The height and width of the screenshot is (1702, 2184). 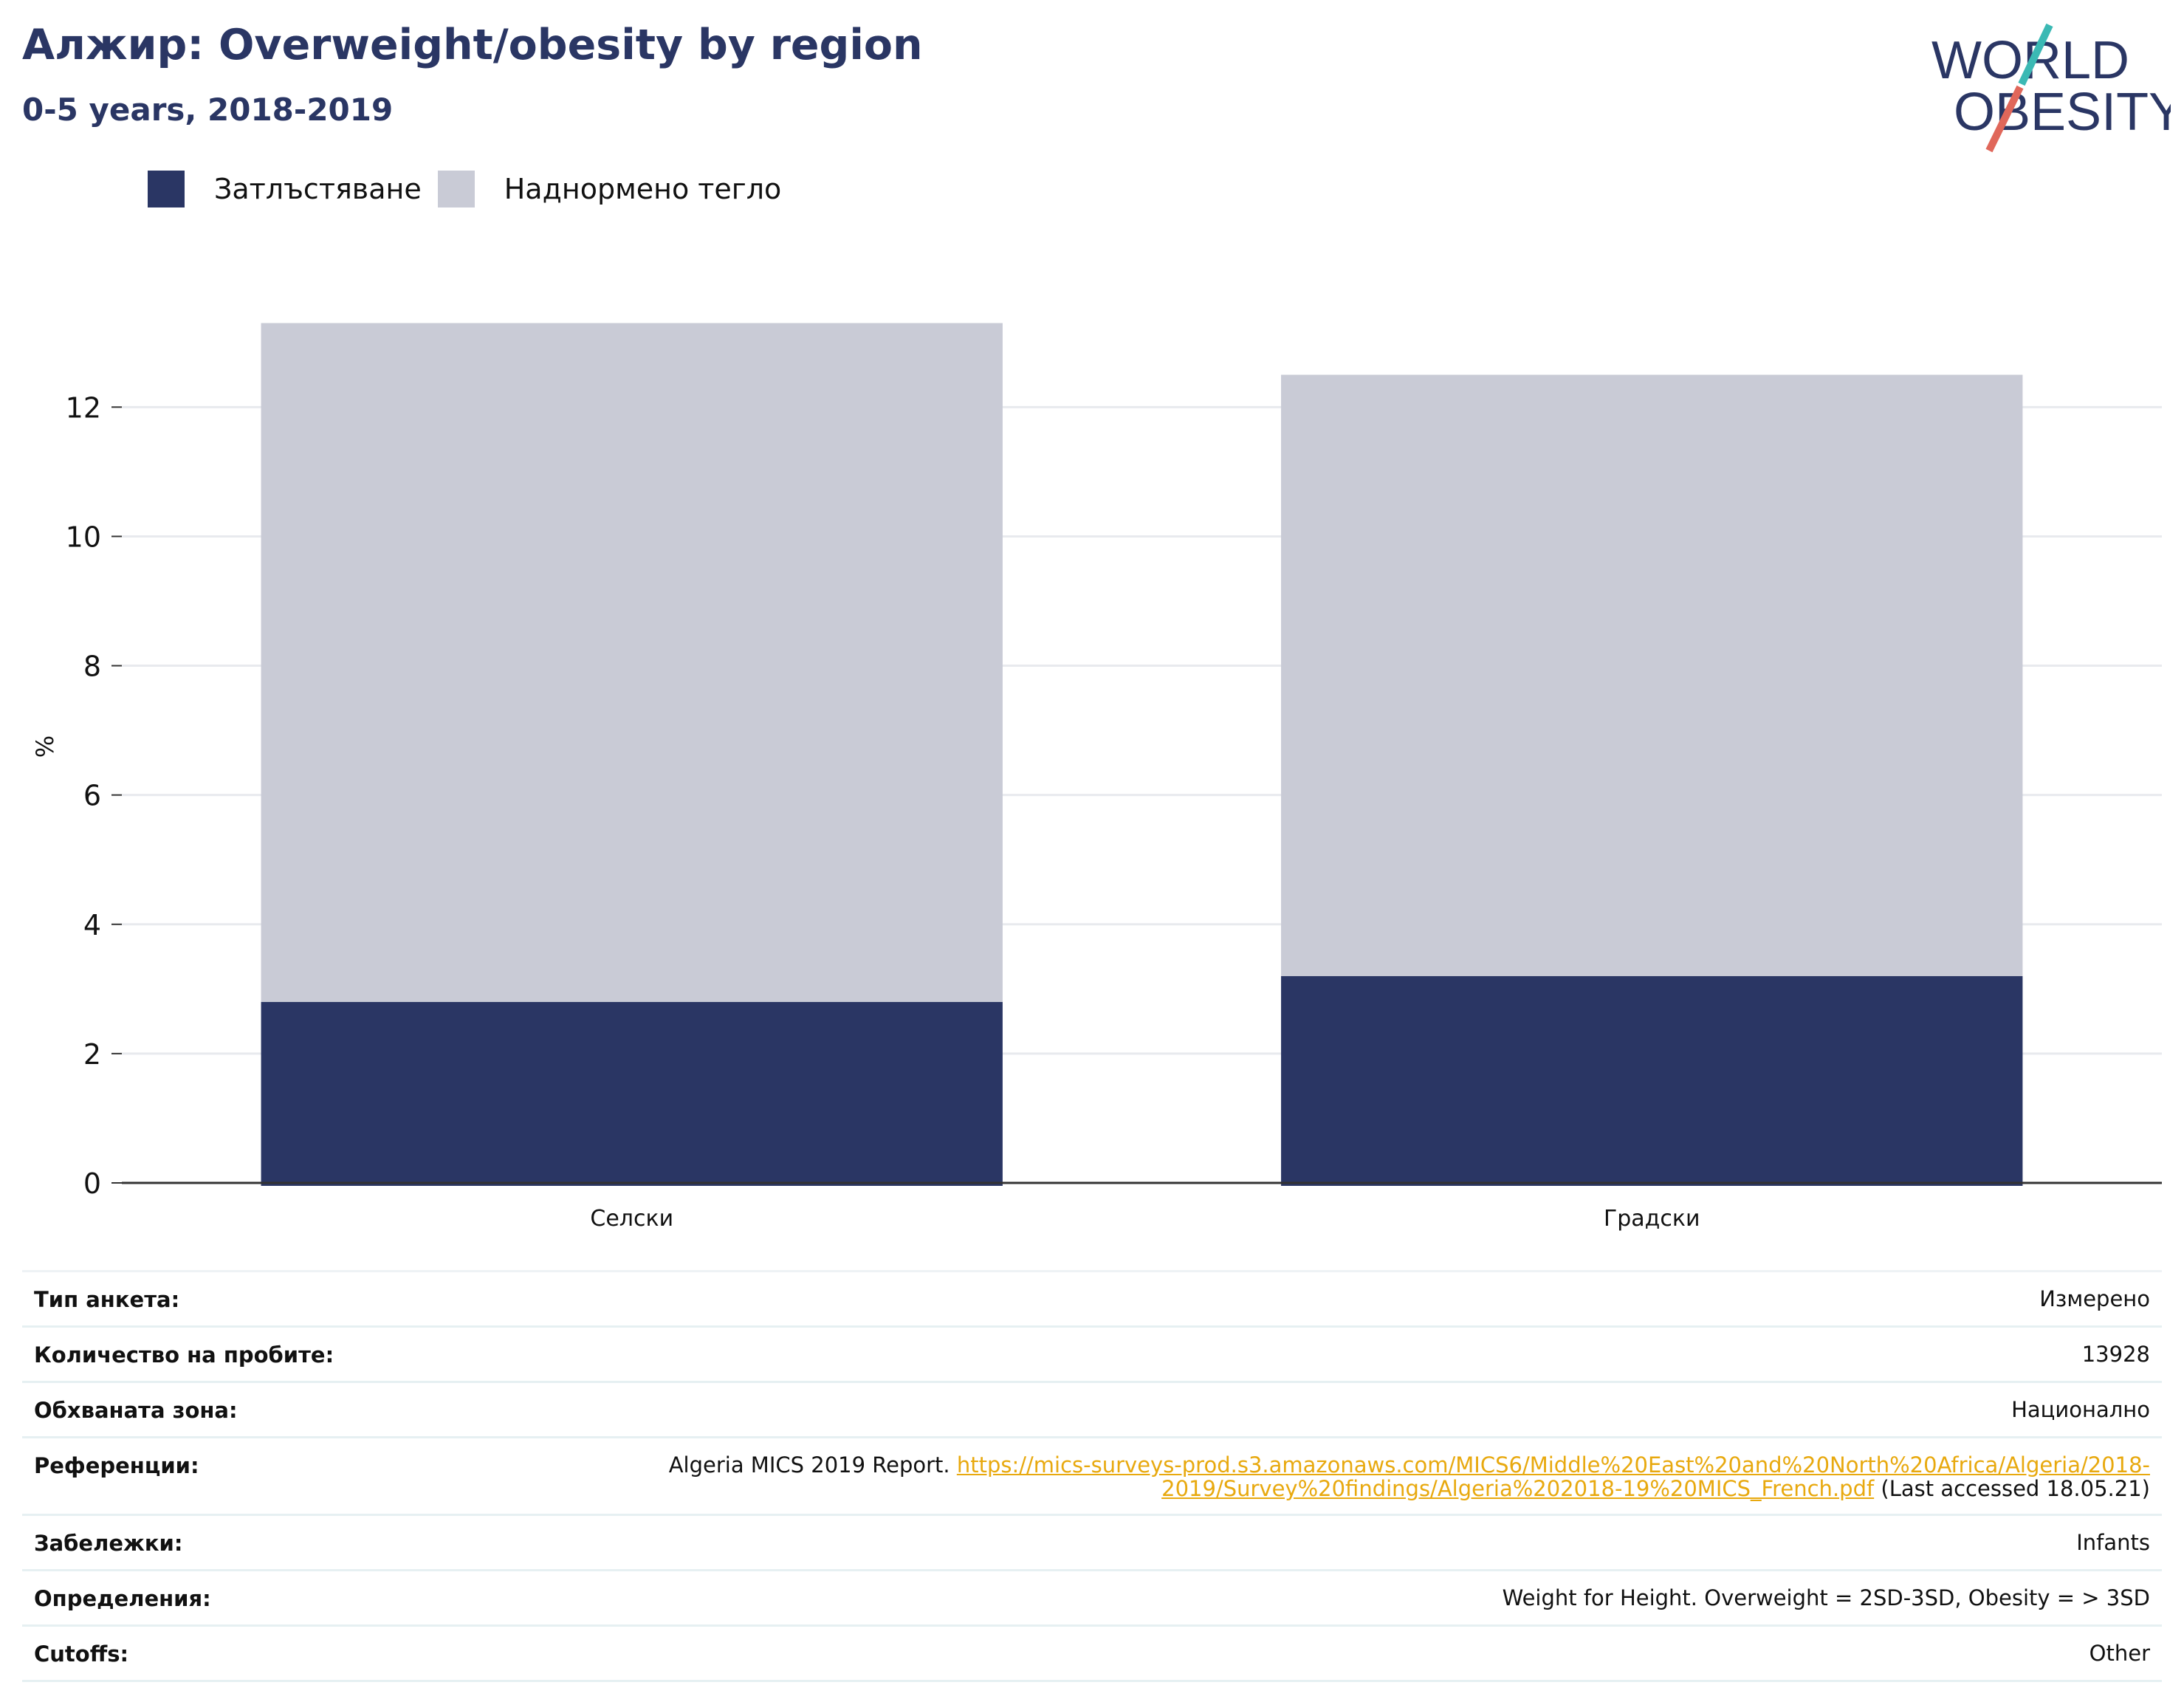 I want to click on logo-slash-red, so click(x=2005, y=119).